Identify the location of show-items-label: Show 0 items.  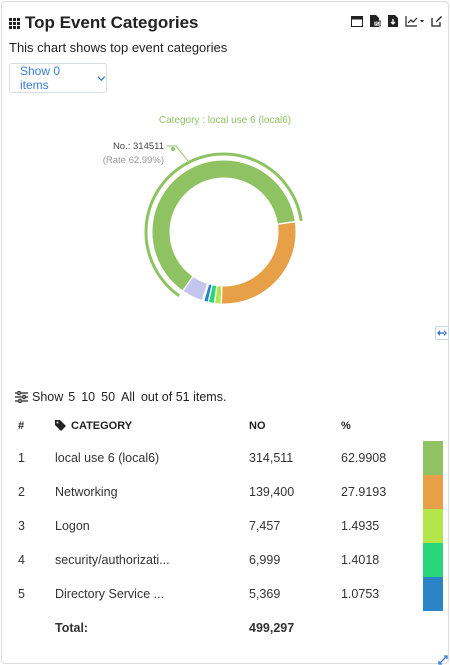
(40, 78).